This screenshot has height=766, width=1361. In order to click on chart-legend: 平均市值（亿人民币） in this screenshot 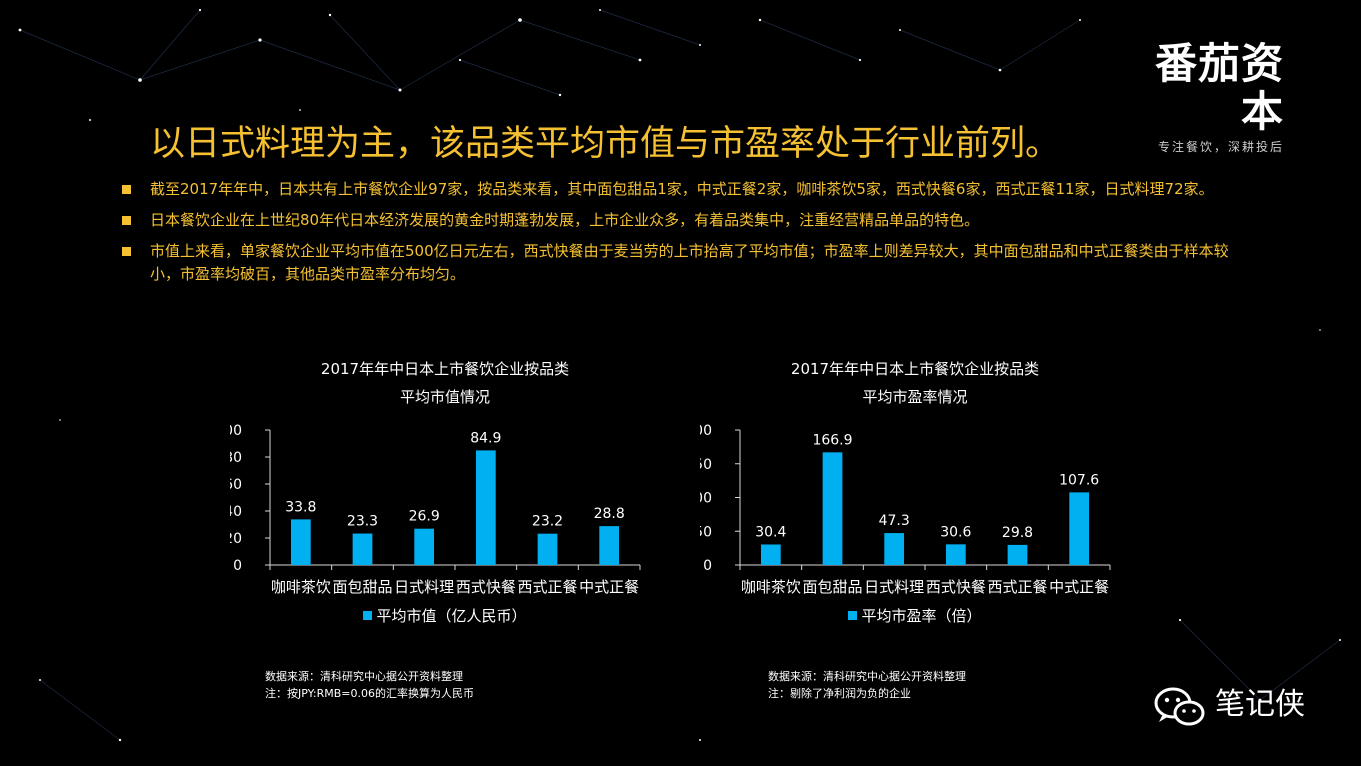, I will do `click(445, 615)`.